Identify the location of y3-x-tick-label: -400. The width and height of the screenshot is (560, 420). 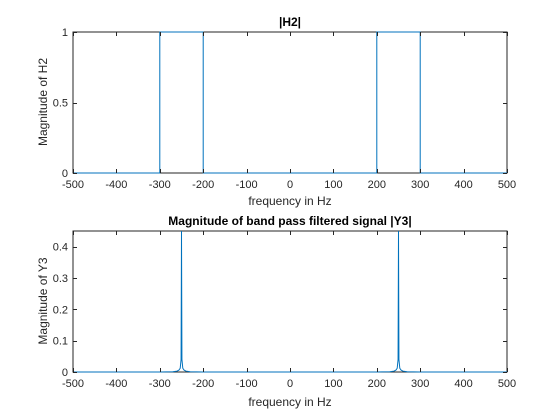
(116, 384).